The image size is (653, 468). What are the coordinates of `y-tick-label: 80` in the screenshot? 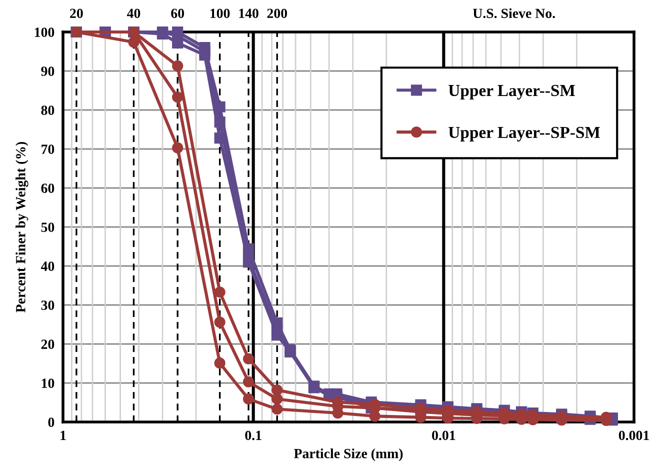 It's located at (47, 110).